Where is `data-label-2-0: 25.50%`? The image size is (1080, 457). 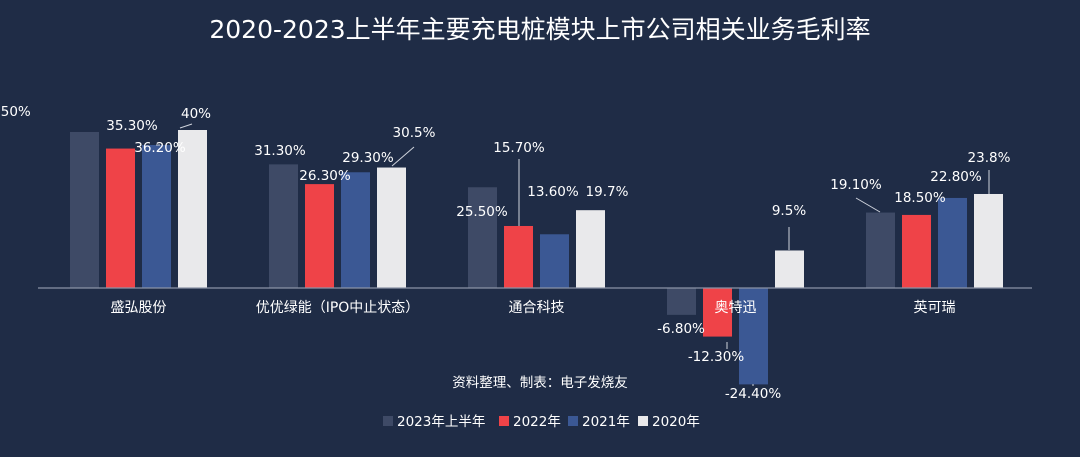
data-label-2-0: 25.50% is located at coordinates (482, 212).